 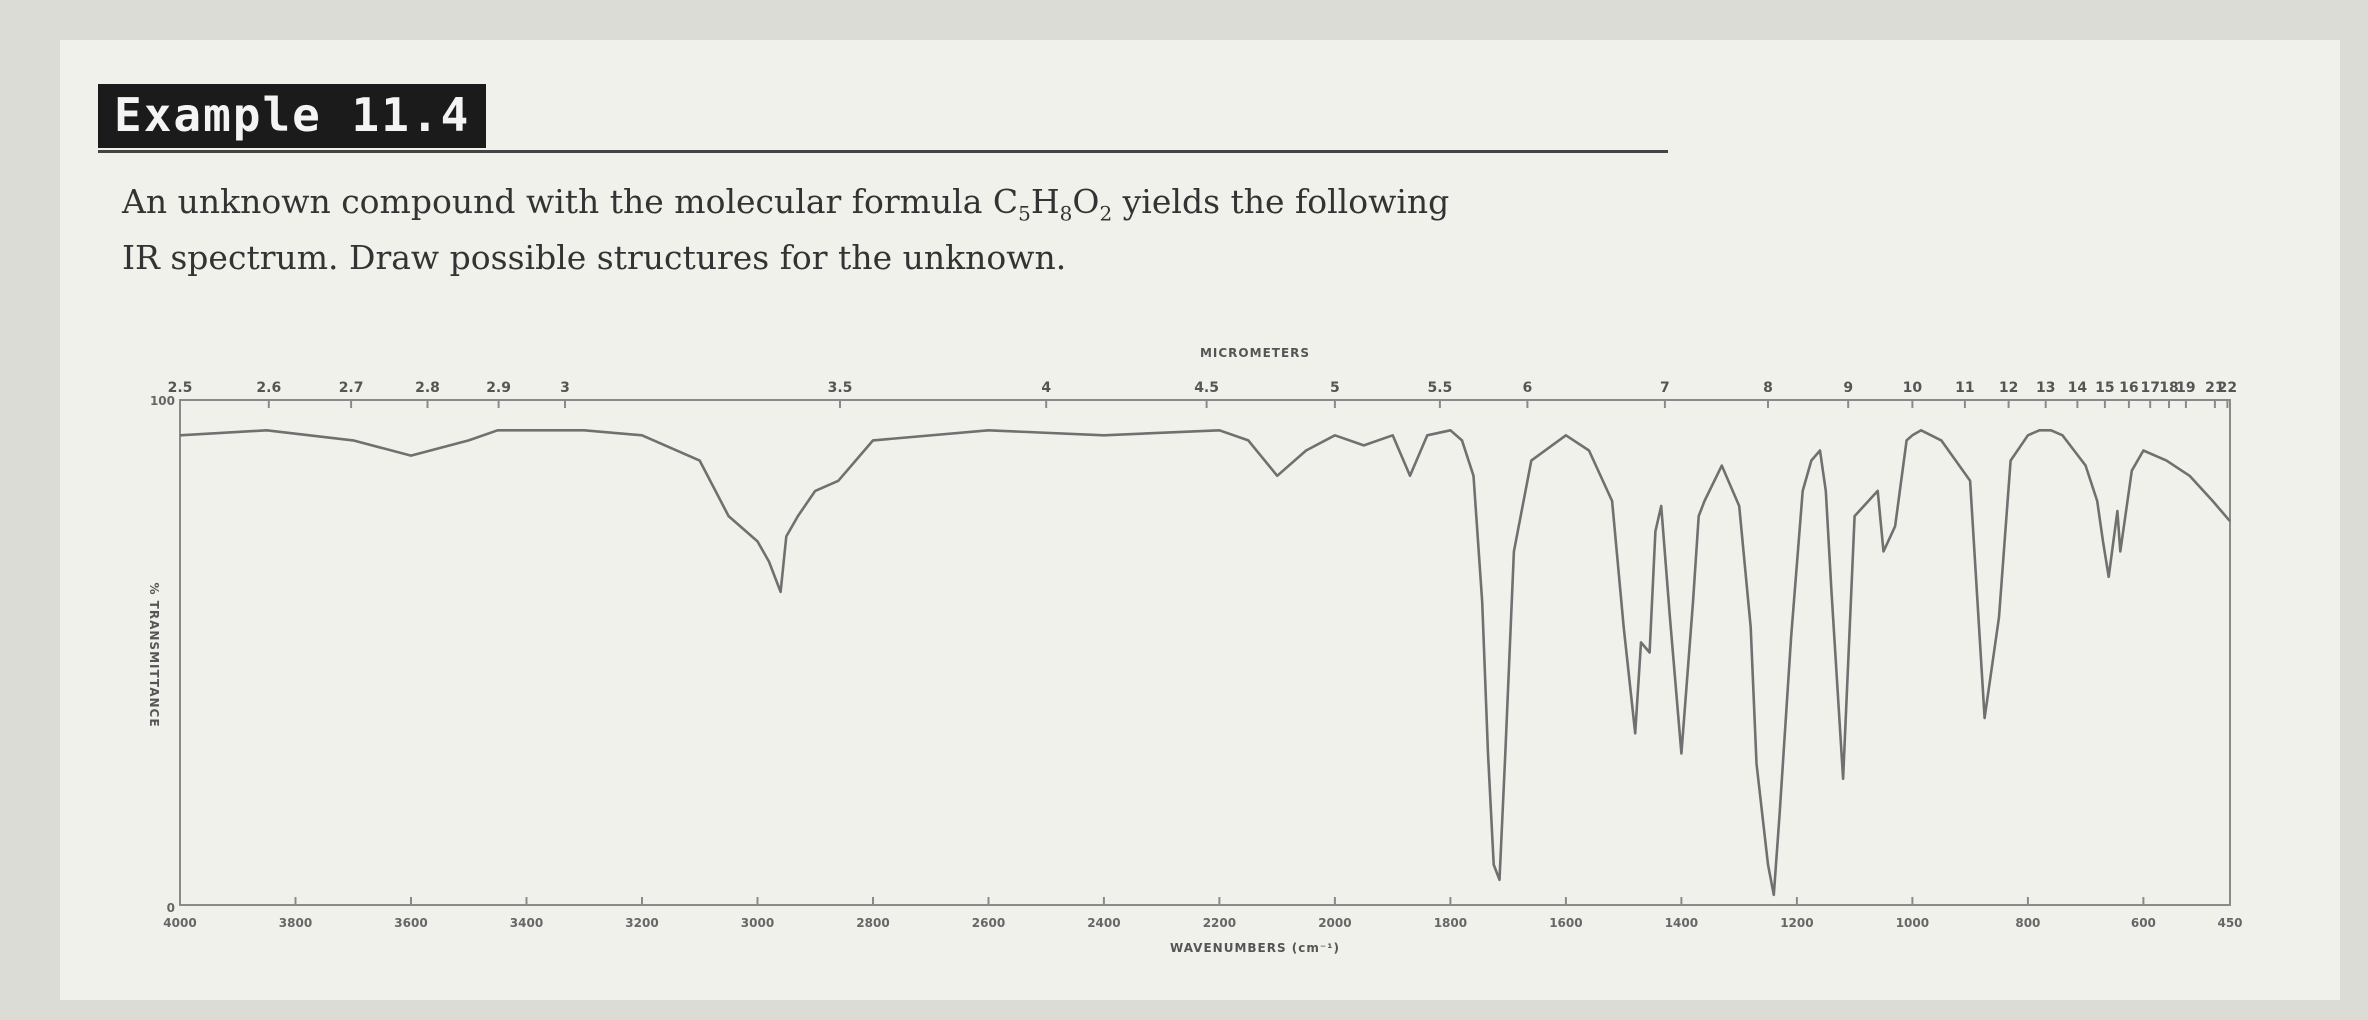 I want to click on wavenumber-tick-18: 450, so click(x=2229, y=923).